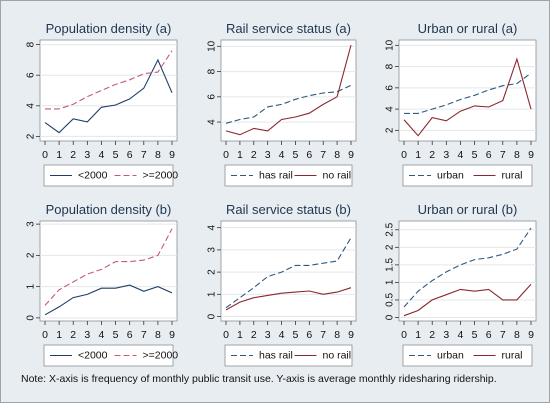 The image size is (550, 403). Describe the element at coordinates (390, 229) in the screenshot. I see `y-tick-label: 2.5` at that location.